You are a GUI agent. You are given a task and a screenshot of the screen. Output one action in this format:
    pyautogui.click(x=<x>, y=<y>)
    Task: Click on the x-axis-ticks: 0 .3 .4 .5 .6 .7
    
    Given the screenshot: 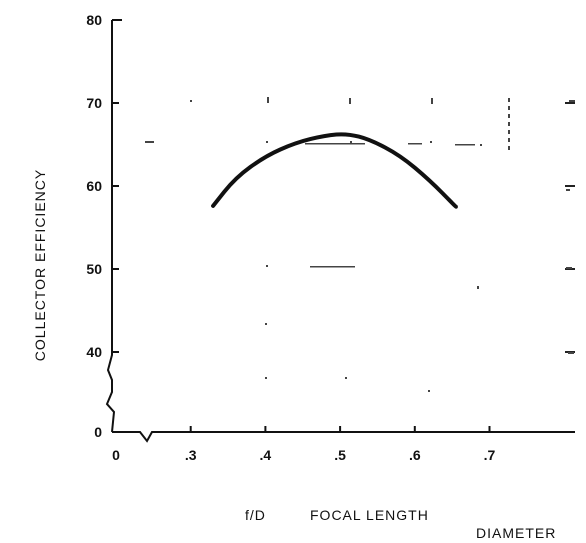 What is the action you would take?
    pyautogui.click(x=304, y=444)
    